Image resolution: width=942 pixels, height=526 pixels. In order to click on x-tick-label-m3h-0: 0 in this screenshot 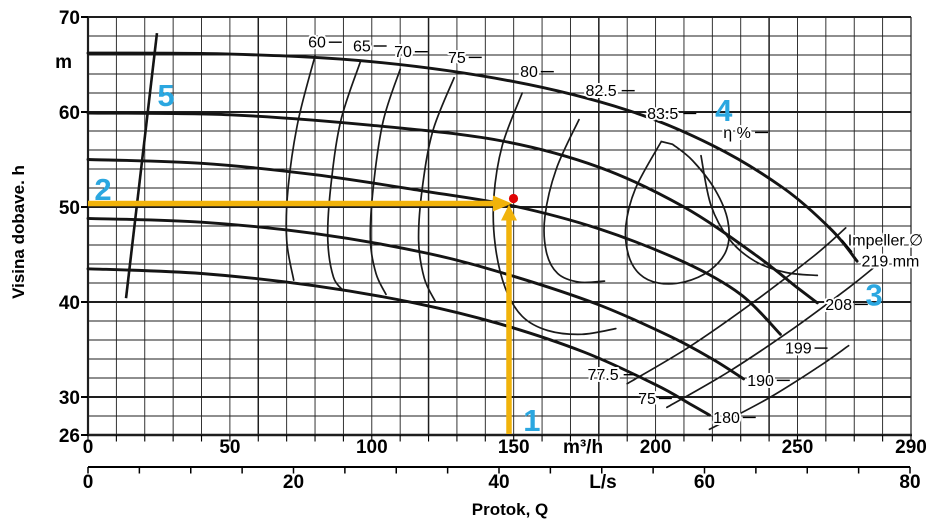, I will do `click(88, 447)`.